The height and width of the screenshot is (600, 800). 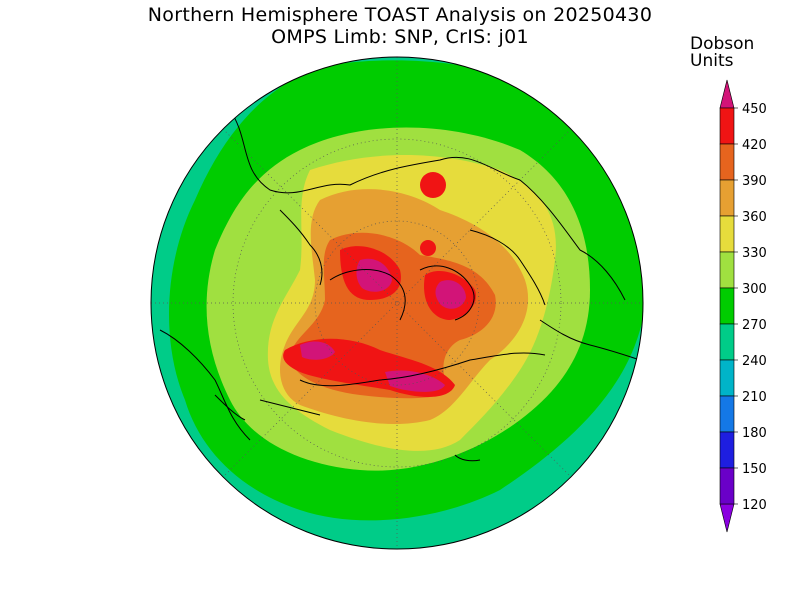 What do you see at coordinates (754, 217) in the screenshot?
I see `legend-tick-label: 360` at bounding box center [754, 217].